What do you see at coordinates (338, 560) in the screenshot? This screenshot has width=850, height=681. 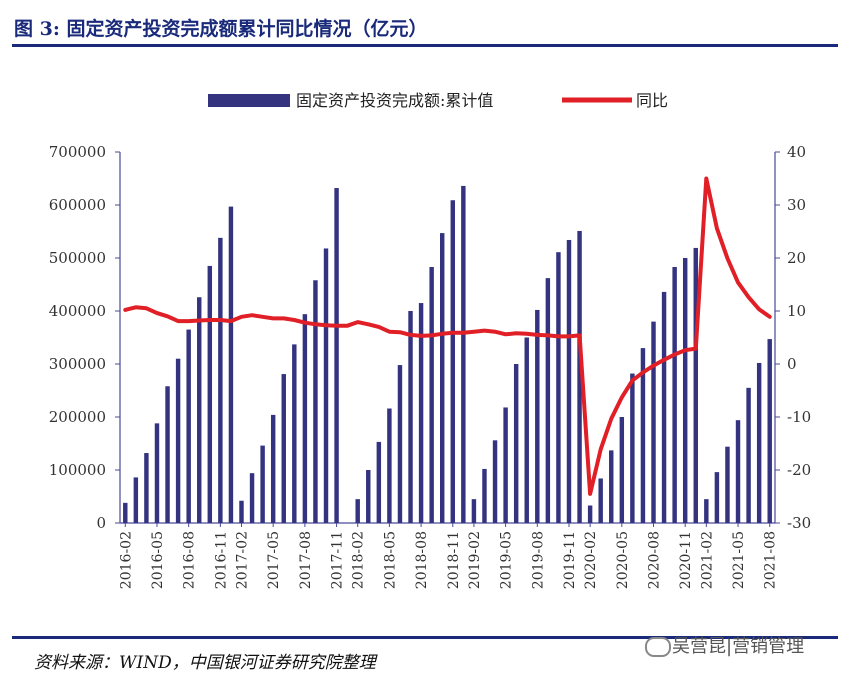 I see `x-tick-label: 2017-11` at bounding box center [338, 560].